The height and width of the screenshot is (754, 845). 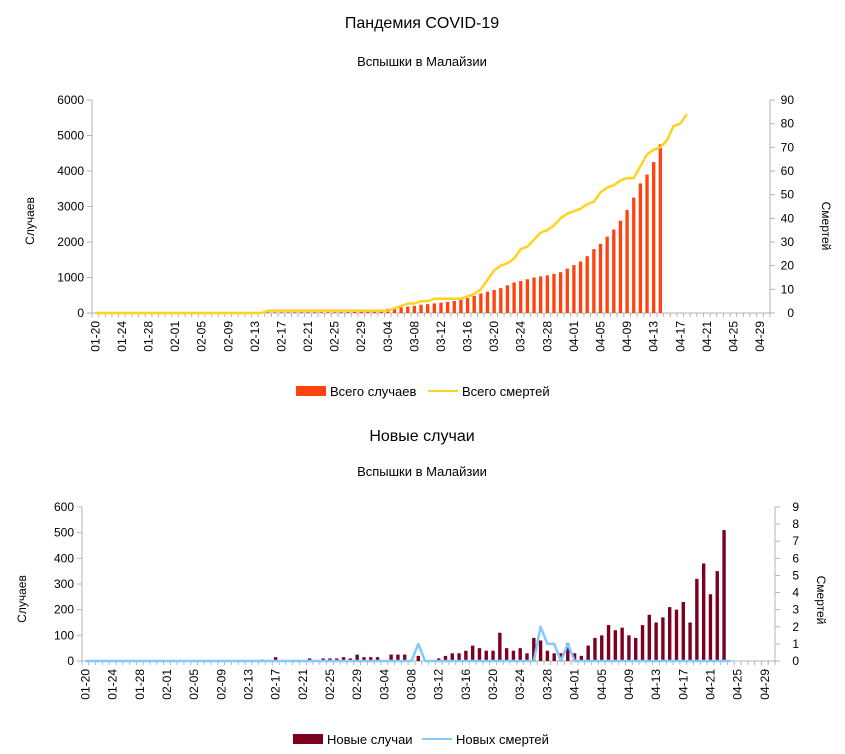 What do you see at coordinates (441, 336) in the screenshot?
I see `chart1-xtick-label: 03-12` at bounding box center [441, 336].